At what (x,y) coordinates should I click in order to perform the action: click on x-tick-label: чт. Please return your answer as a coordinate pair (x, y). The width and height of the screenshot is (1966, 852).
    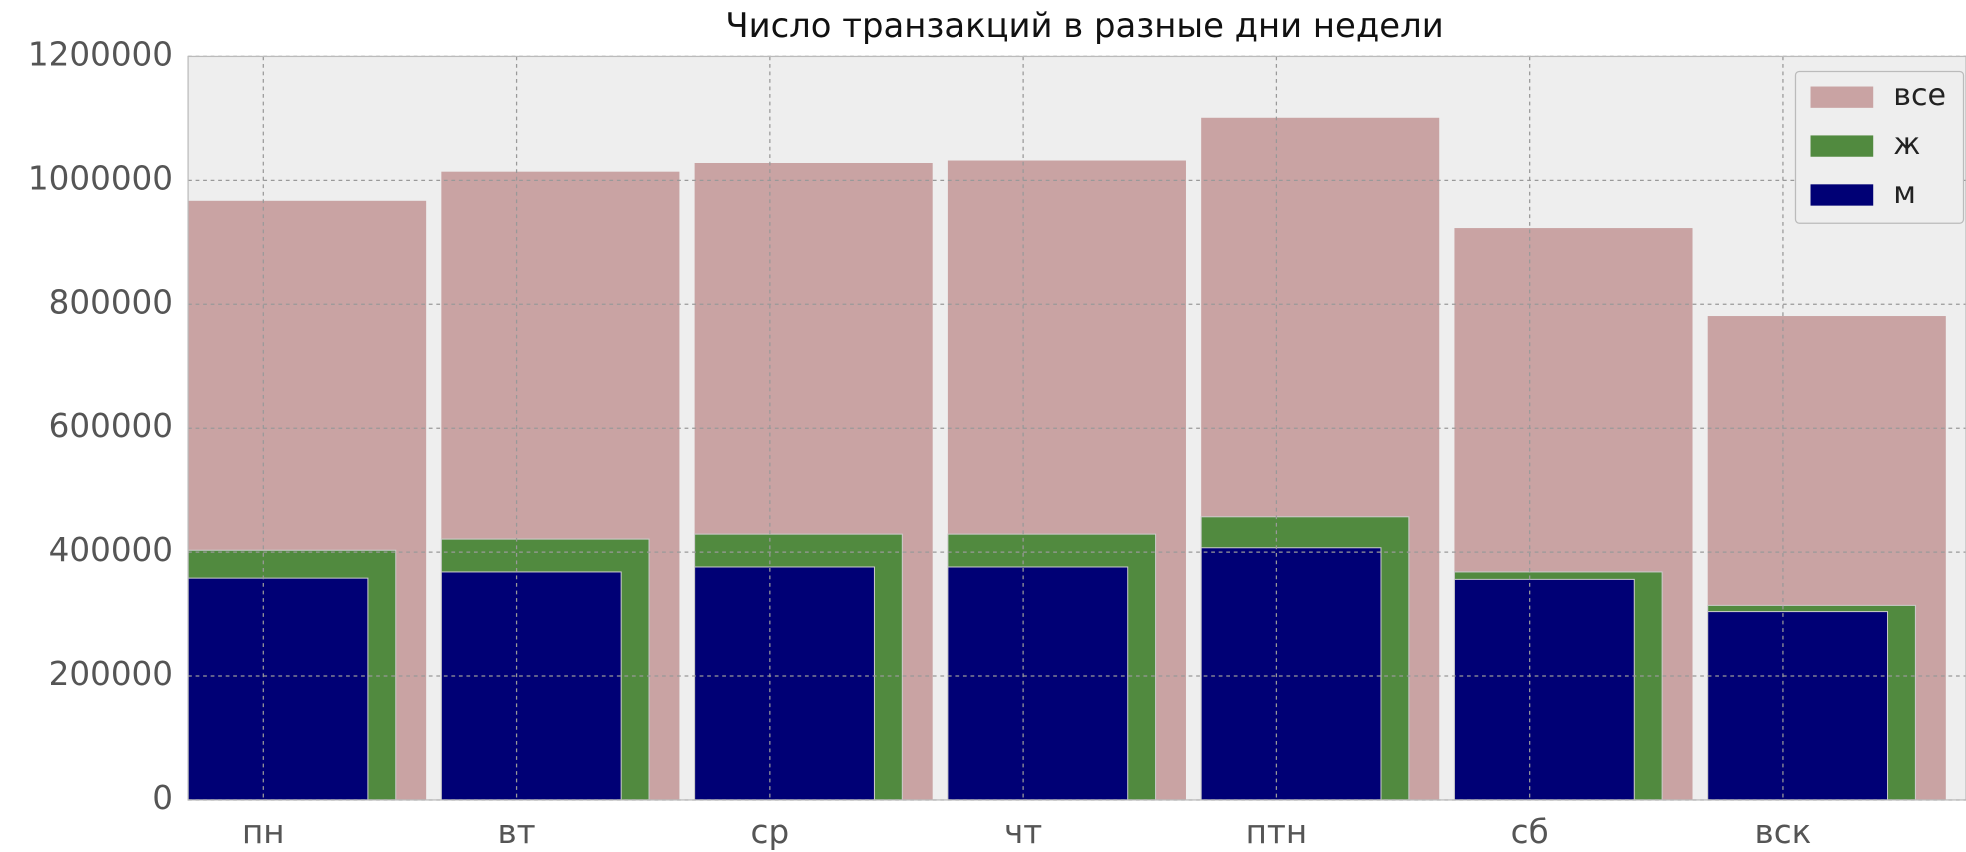
    Looking at the image, I should click on (1023, 832).